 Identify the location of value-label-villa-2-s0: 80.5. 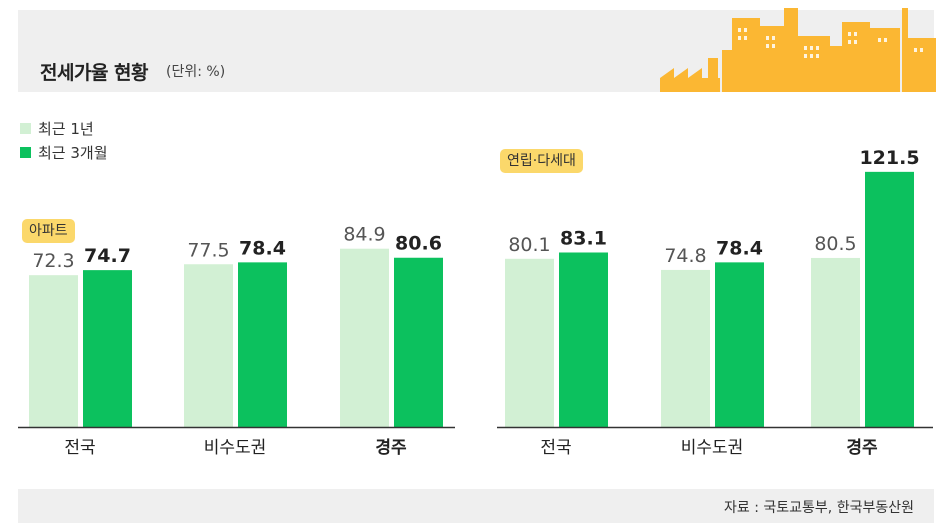
(835, 244).